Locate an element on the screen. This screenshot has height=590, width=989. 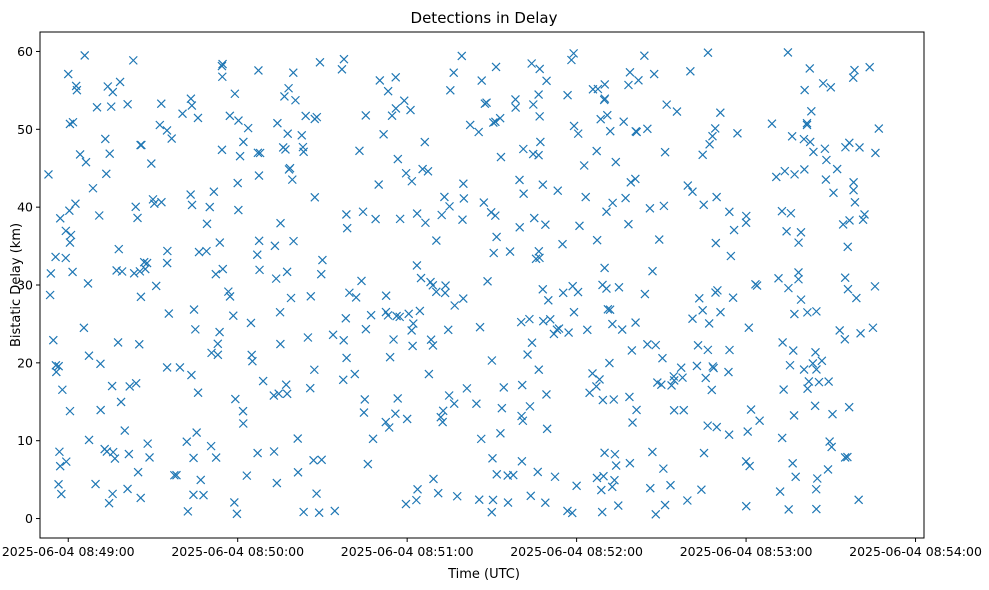
y-tick-label: 0 is located at coordinates (29, 518).